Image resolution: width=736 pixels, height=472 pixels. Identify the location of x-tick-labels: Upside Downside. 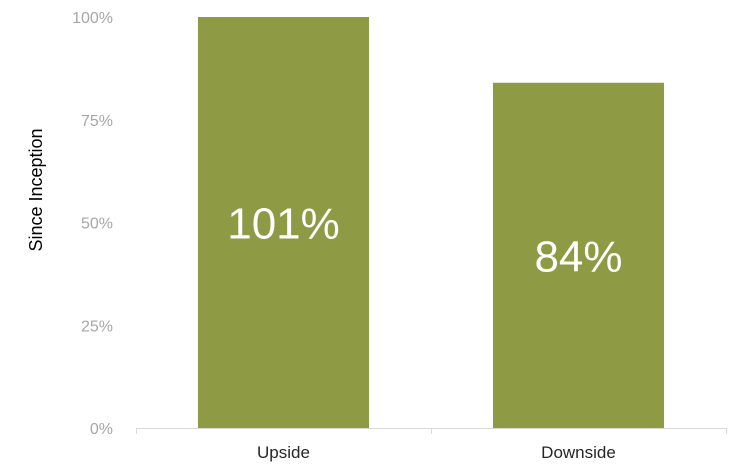
(436, 452).